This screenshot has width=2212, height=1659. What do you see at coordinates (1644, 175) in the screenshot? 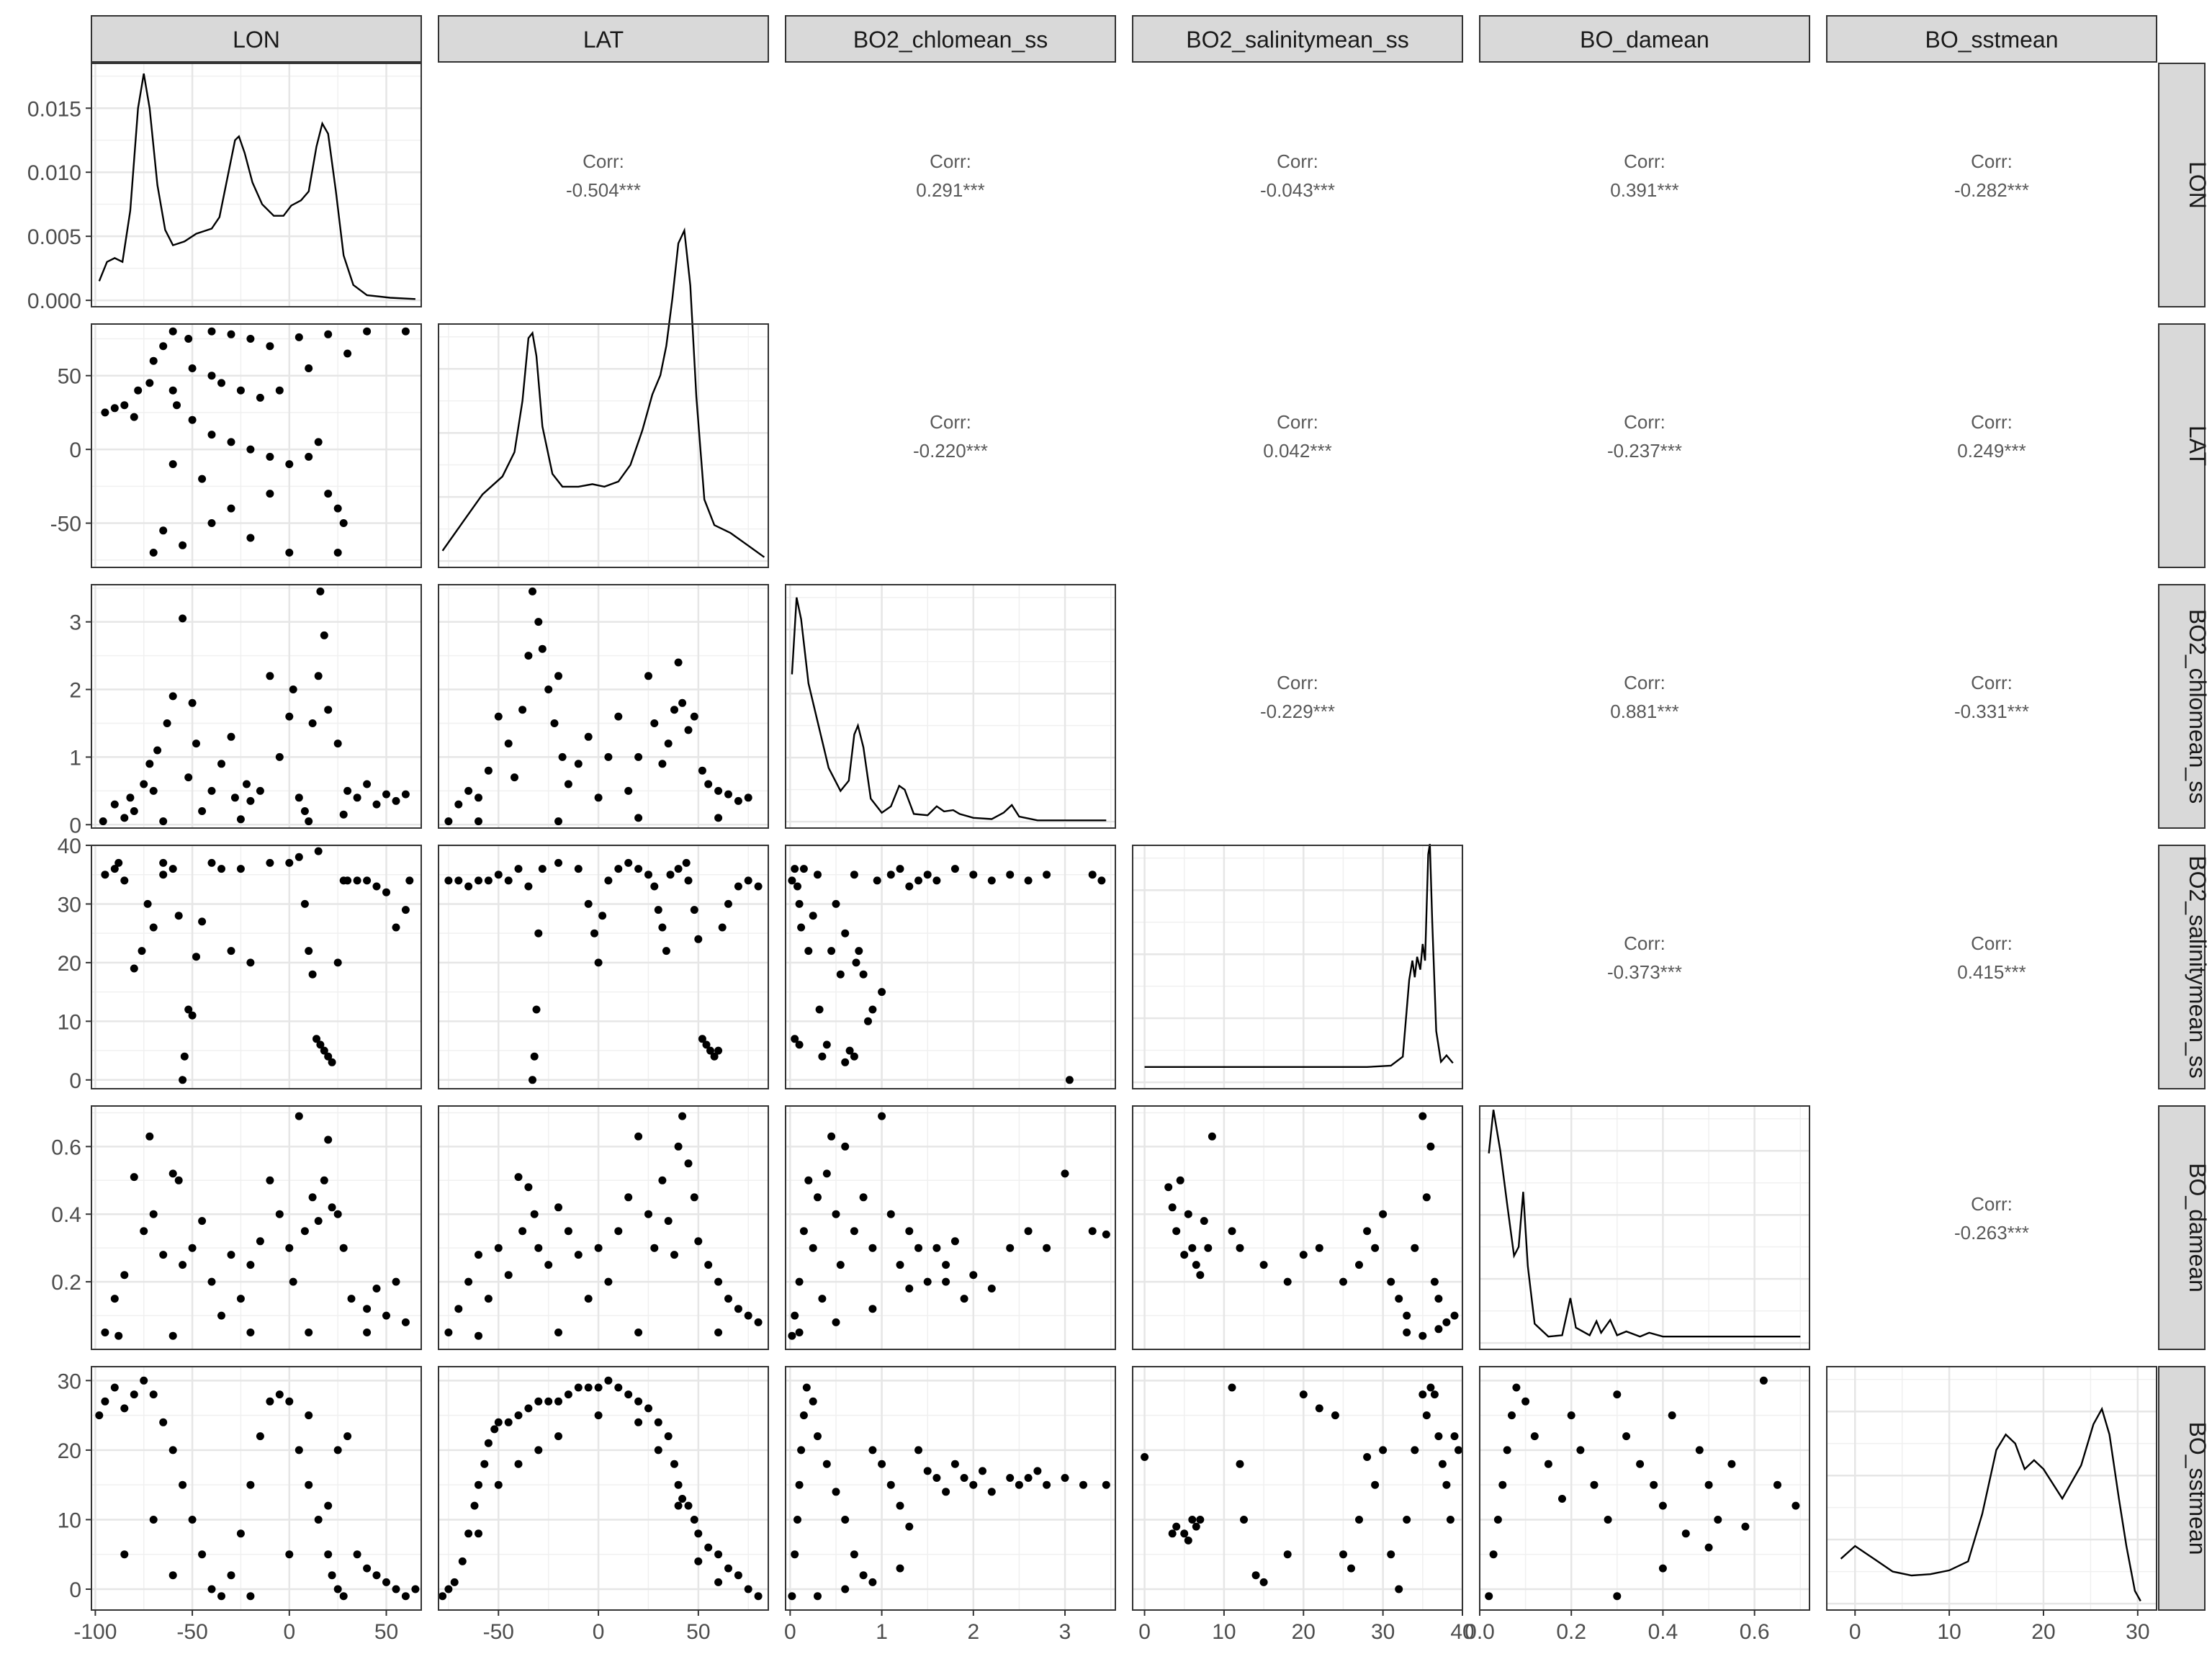
I see `panel-LON-BO_damean: Corr: 0.391***` at bounding box center [1644, 175].